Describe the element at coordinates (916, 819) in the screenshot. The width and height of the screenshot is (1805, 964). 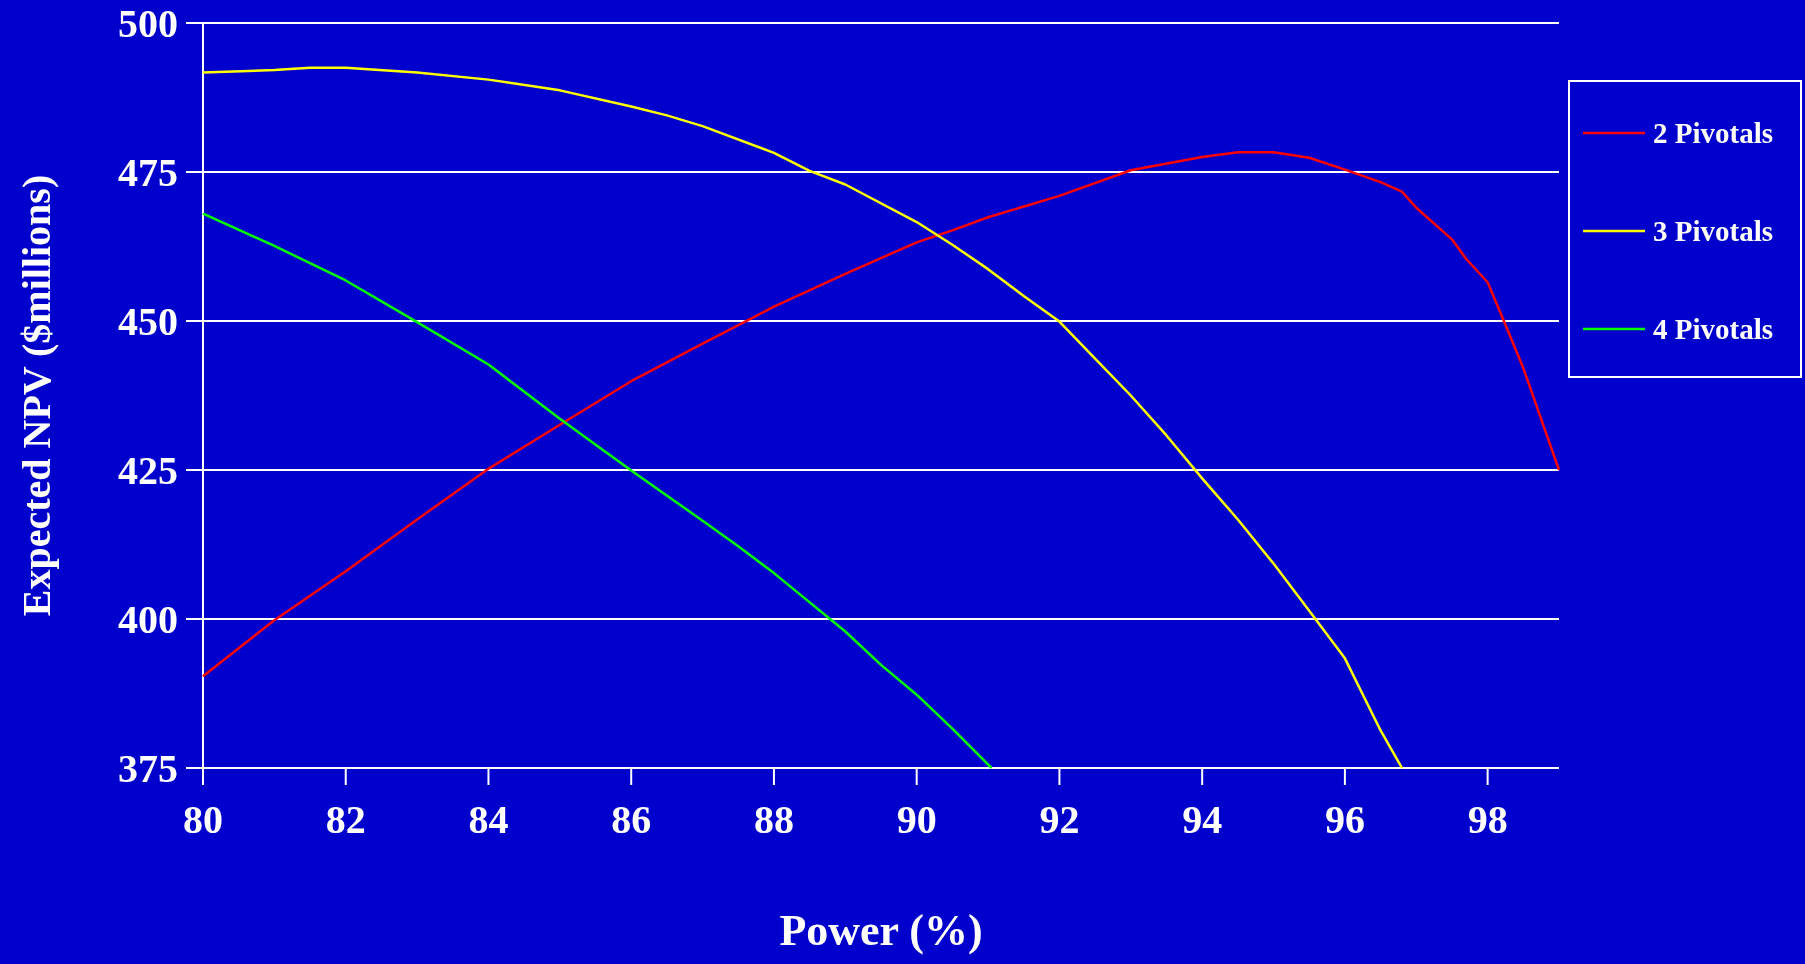
I see `x-tick-label: 90` at that location.